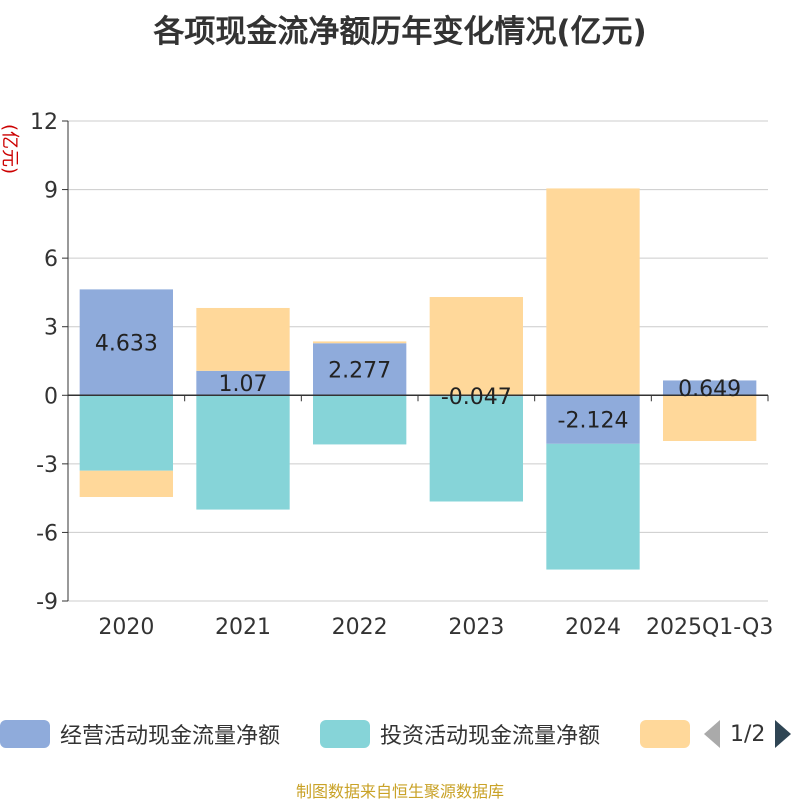  Describe the element at coordinates (399, 791) in the screenshot. I see `data-source-note: 制图数据来自恒生聚源数据库` at that location.